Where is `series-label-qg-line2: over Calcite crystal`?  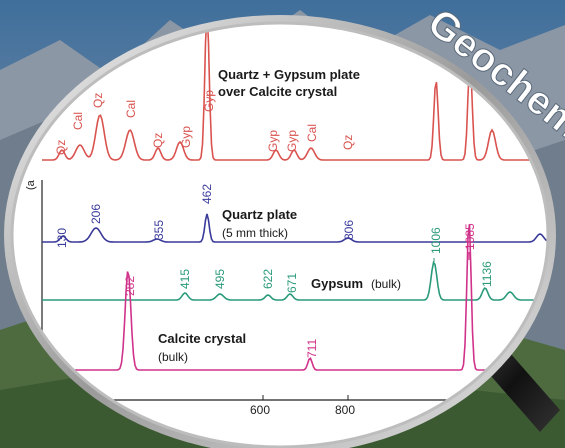 series-label-qg-line2: over Calcite crystal is located at coordinates (277, 91).